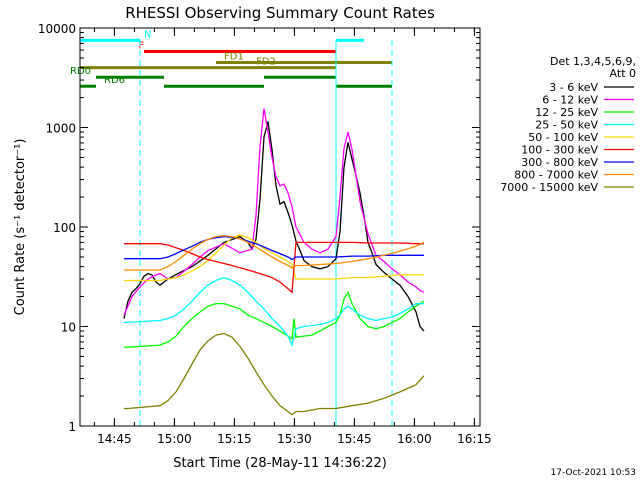 This screenshot has width=640, height=480. Describe the element at coordinates (141, 46) in the screenshot. I see `status-bar-label-f: F` at that location.